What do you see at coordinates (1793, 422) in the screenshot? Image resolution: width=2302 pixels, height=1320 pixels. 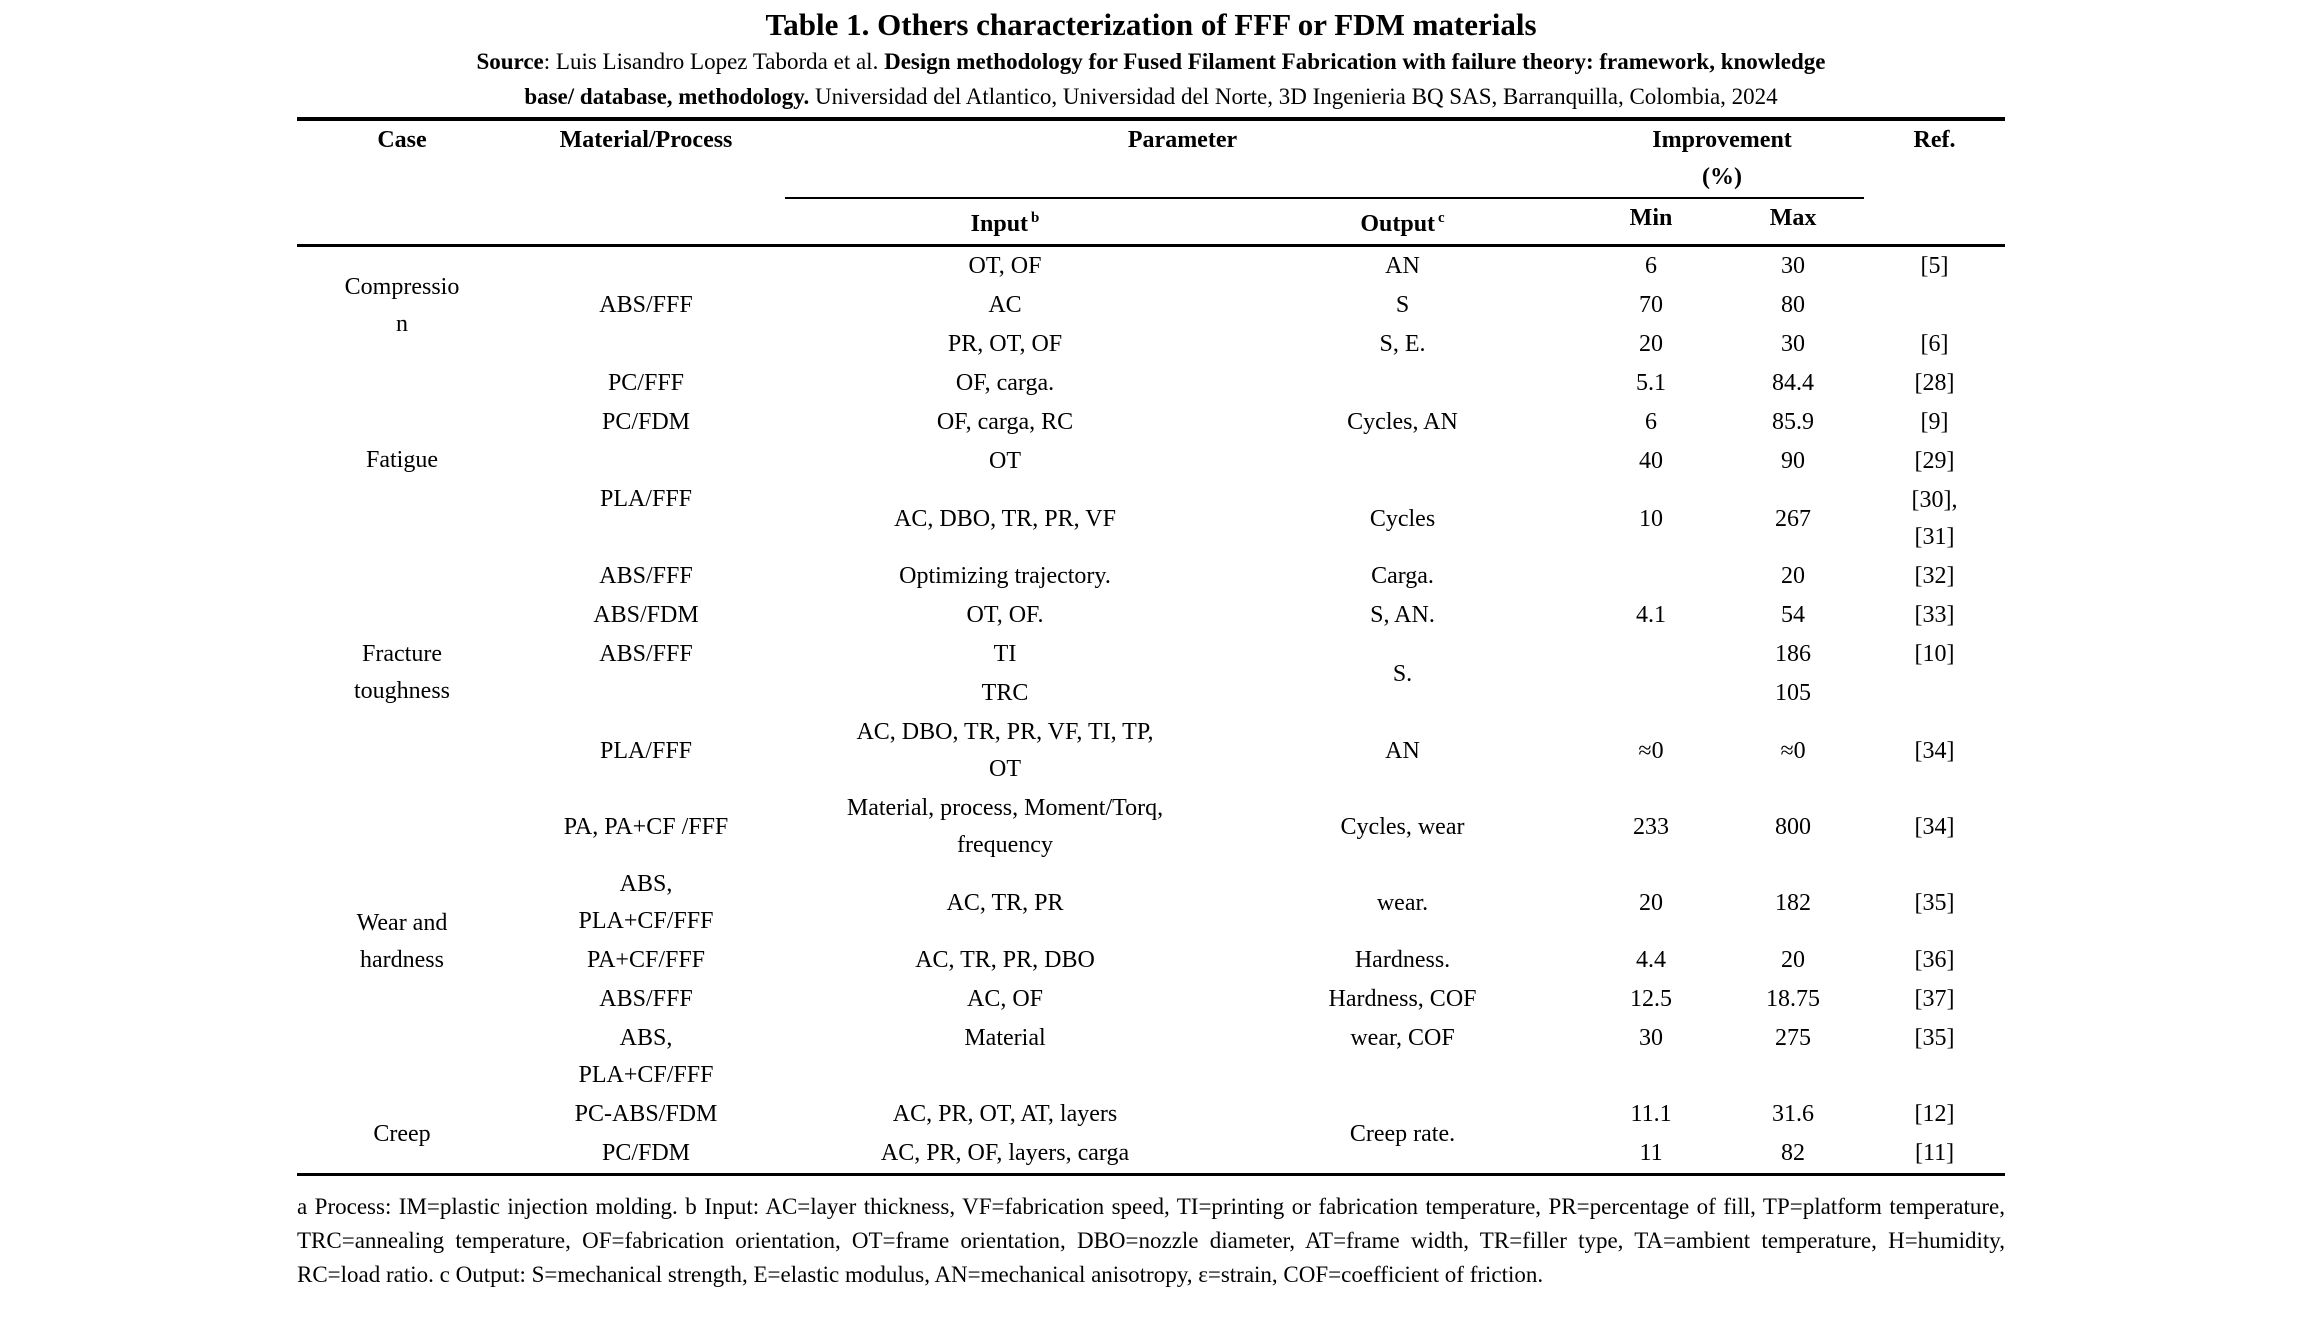 I see `cell-max: 85.9` at bounding box center [1793, 422].